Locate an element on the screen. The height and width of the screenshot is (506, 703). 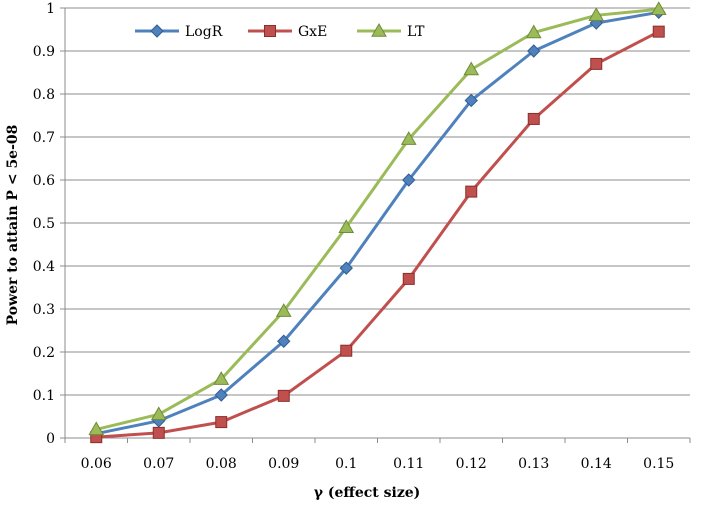
x-tick-label: 0.1 is located at coordinates (346, 464).